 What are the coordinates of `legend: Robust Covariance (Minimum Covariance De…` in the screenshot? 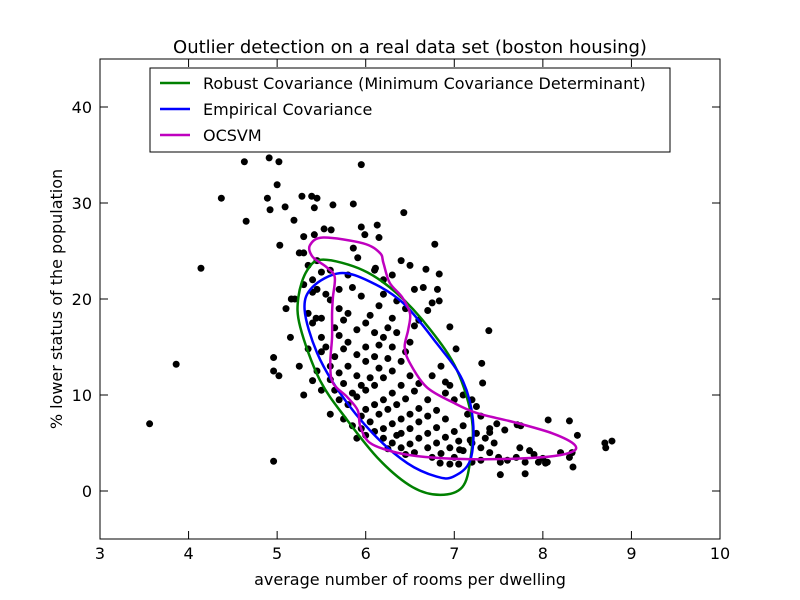 It's located at (410, 110).